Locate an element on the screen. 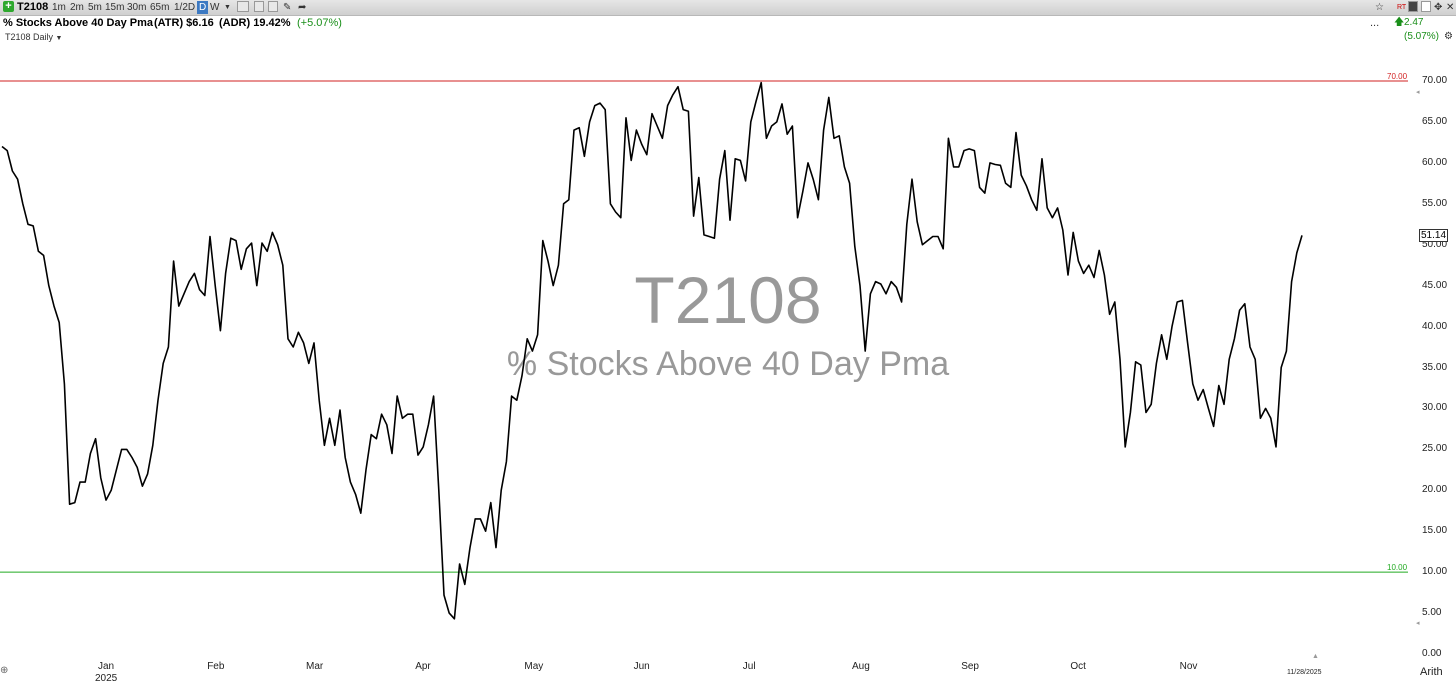 Image resolution: width=1456 pixels, height=689 pixels. scroll-up-icon: ▲ is located at coordinates (1315, 656).